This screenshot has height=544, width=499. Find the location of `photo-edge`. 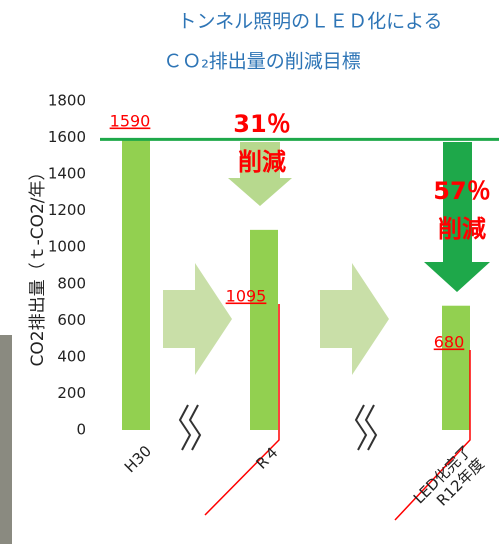

photo-edge is located at coordinates (6, 439).